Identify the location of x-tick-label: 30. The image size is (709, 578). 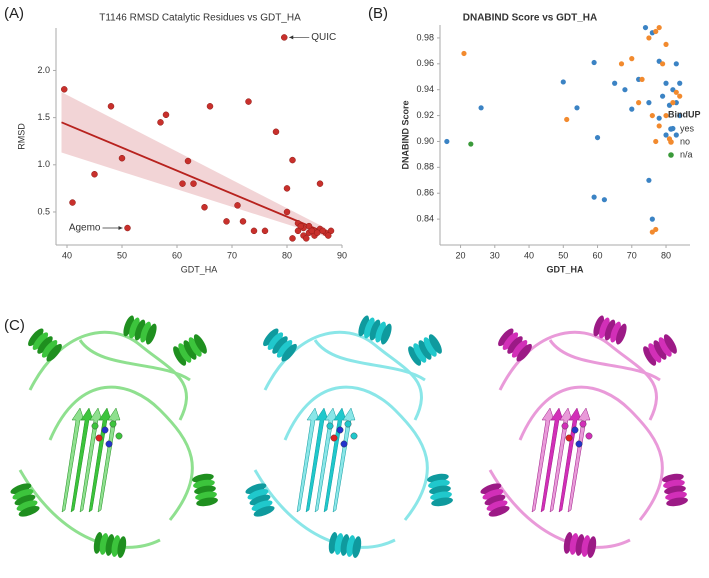
(495, 255).